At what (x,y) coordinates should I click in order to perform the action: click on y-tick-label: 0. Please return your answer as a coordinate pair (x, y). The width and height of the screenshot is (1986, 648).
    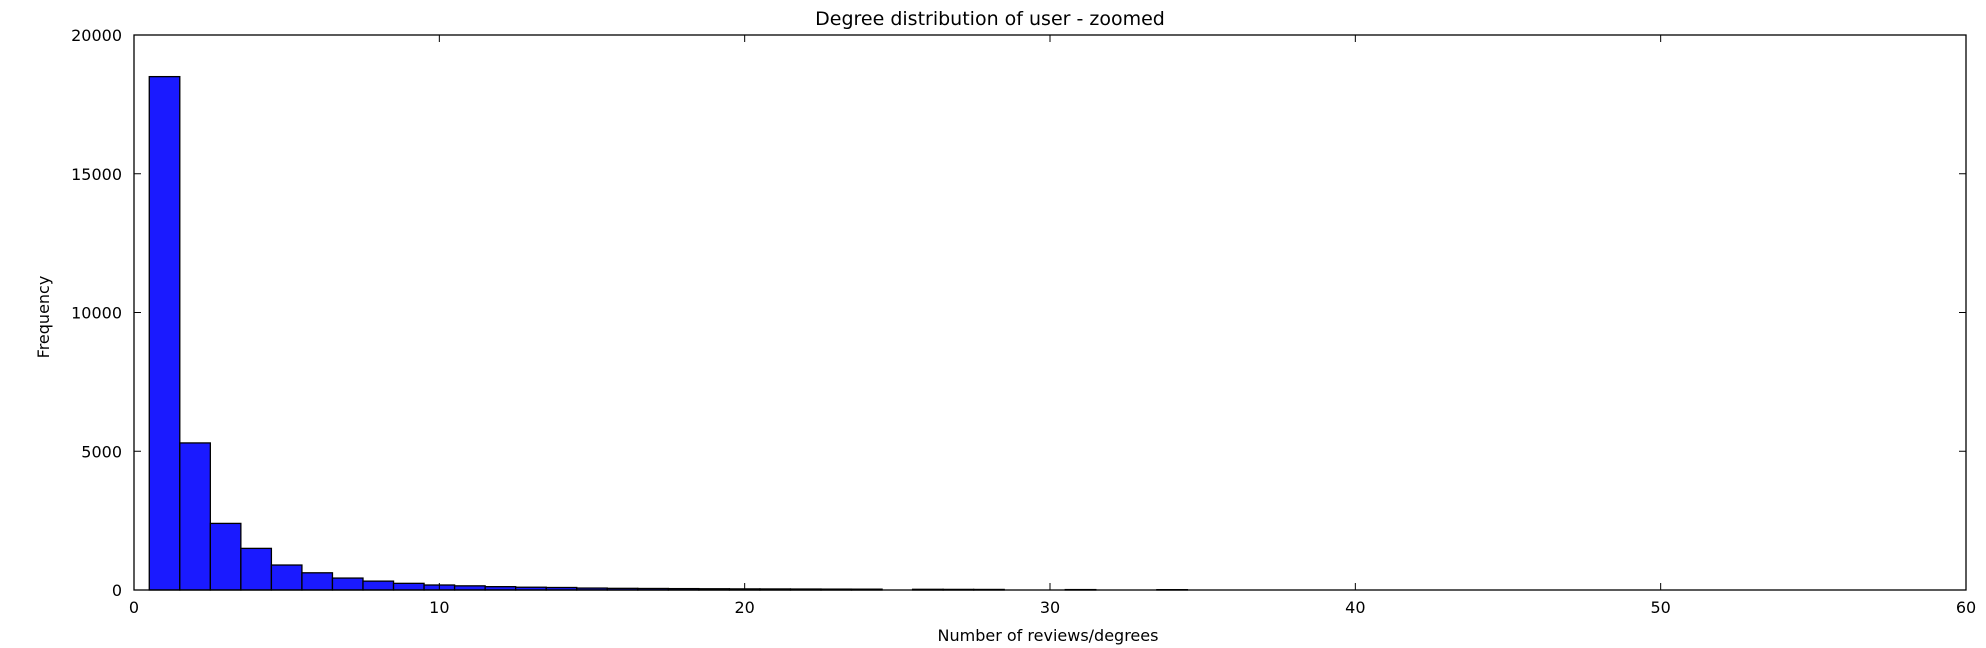
    Looking at the image, I should click on (117, 590).